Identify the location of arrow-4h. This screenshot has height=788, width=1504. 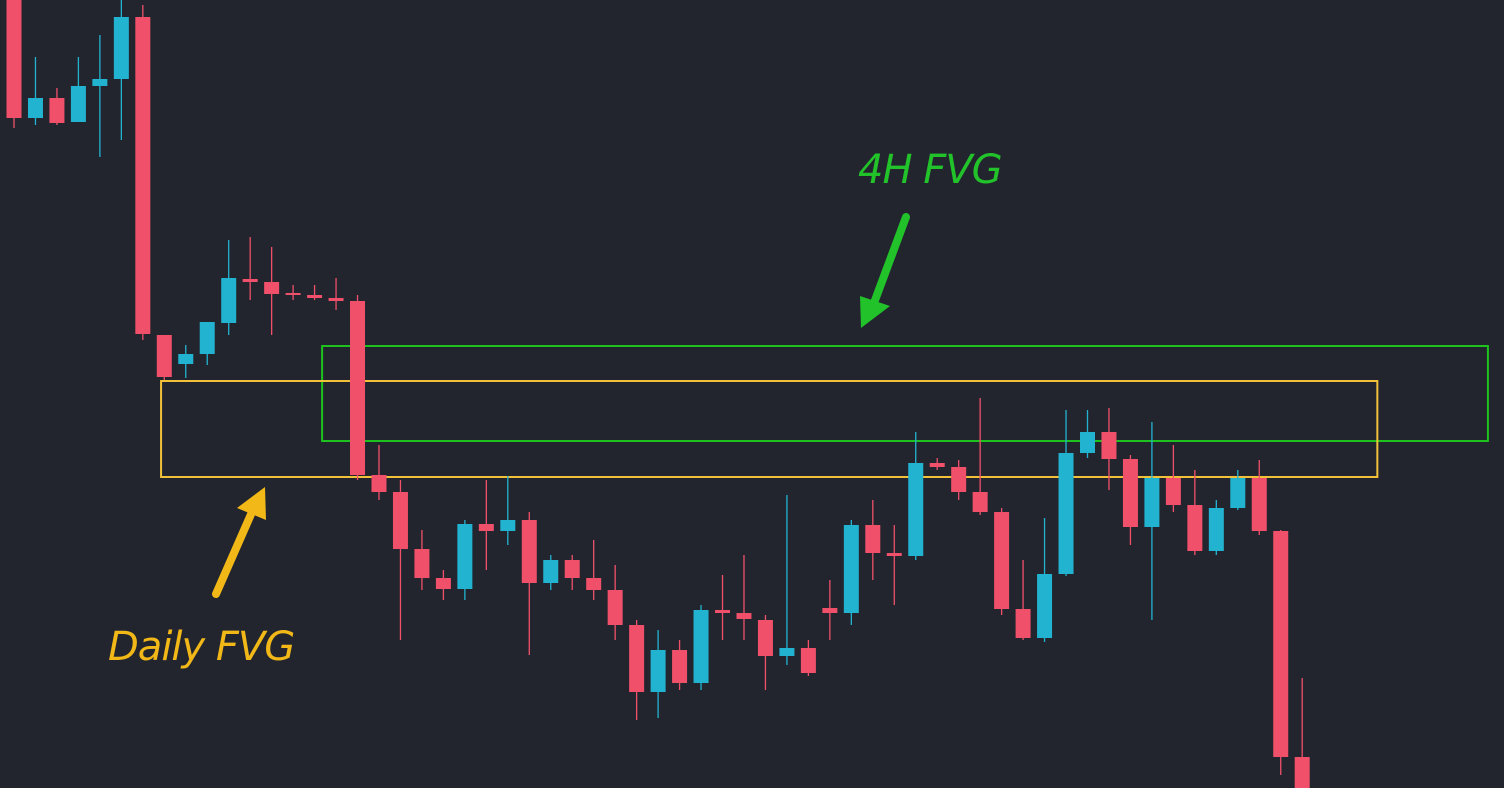
(885, 270).